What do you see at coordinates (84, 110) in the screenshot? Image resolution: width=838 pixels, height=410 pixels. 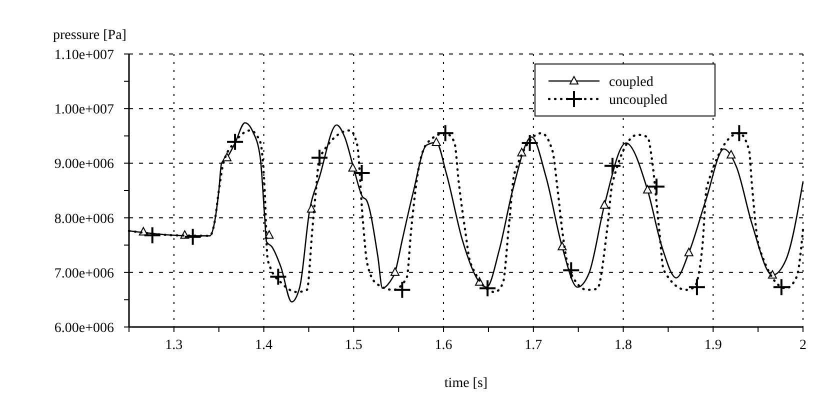 I see `y-tick-label: 1.00e+007` at bounding box center [84, 110].